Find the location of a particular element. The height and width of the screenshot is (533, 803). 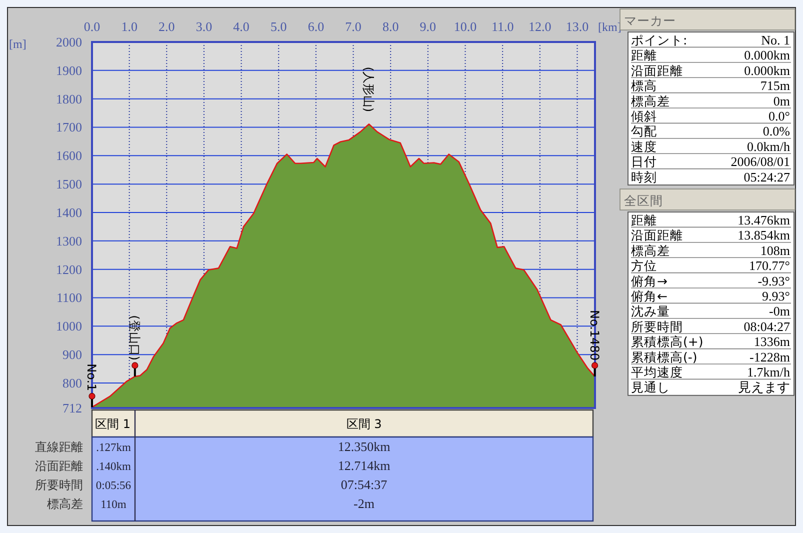

y-axis-title: [m] is located at coordinates (17, 44).